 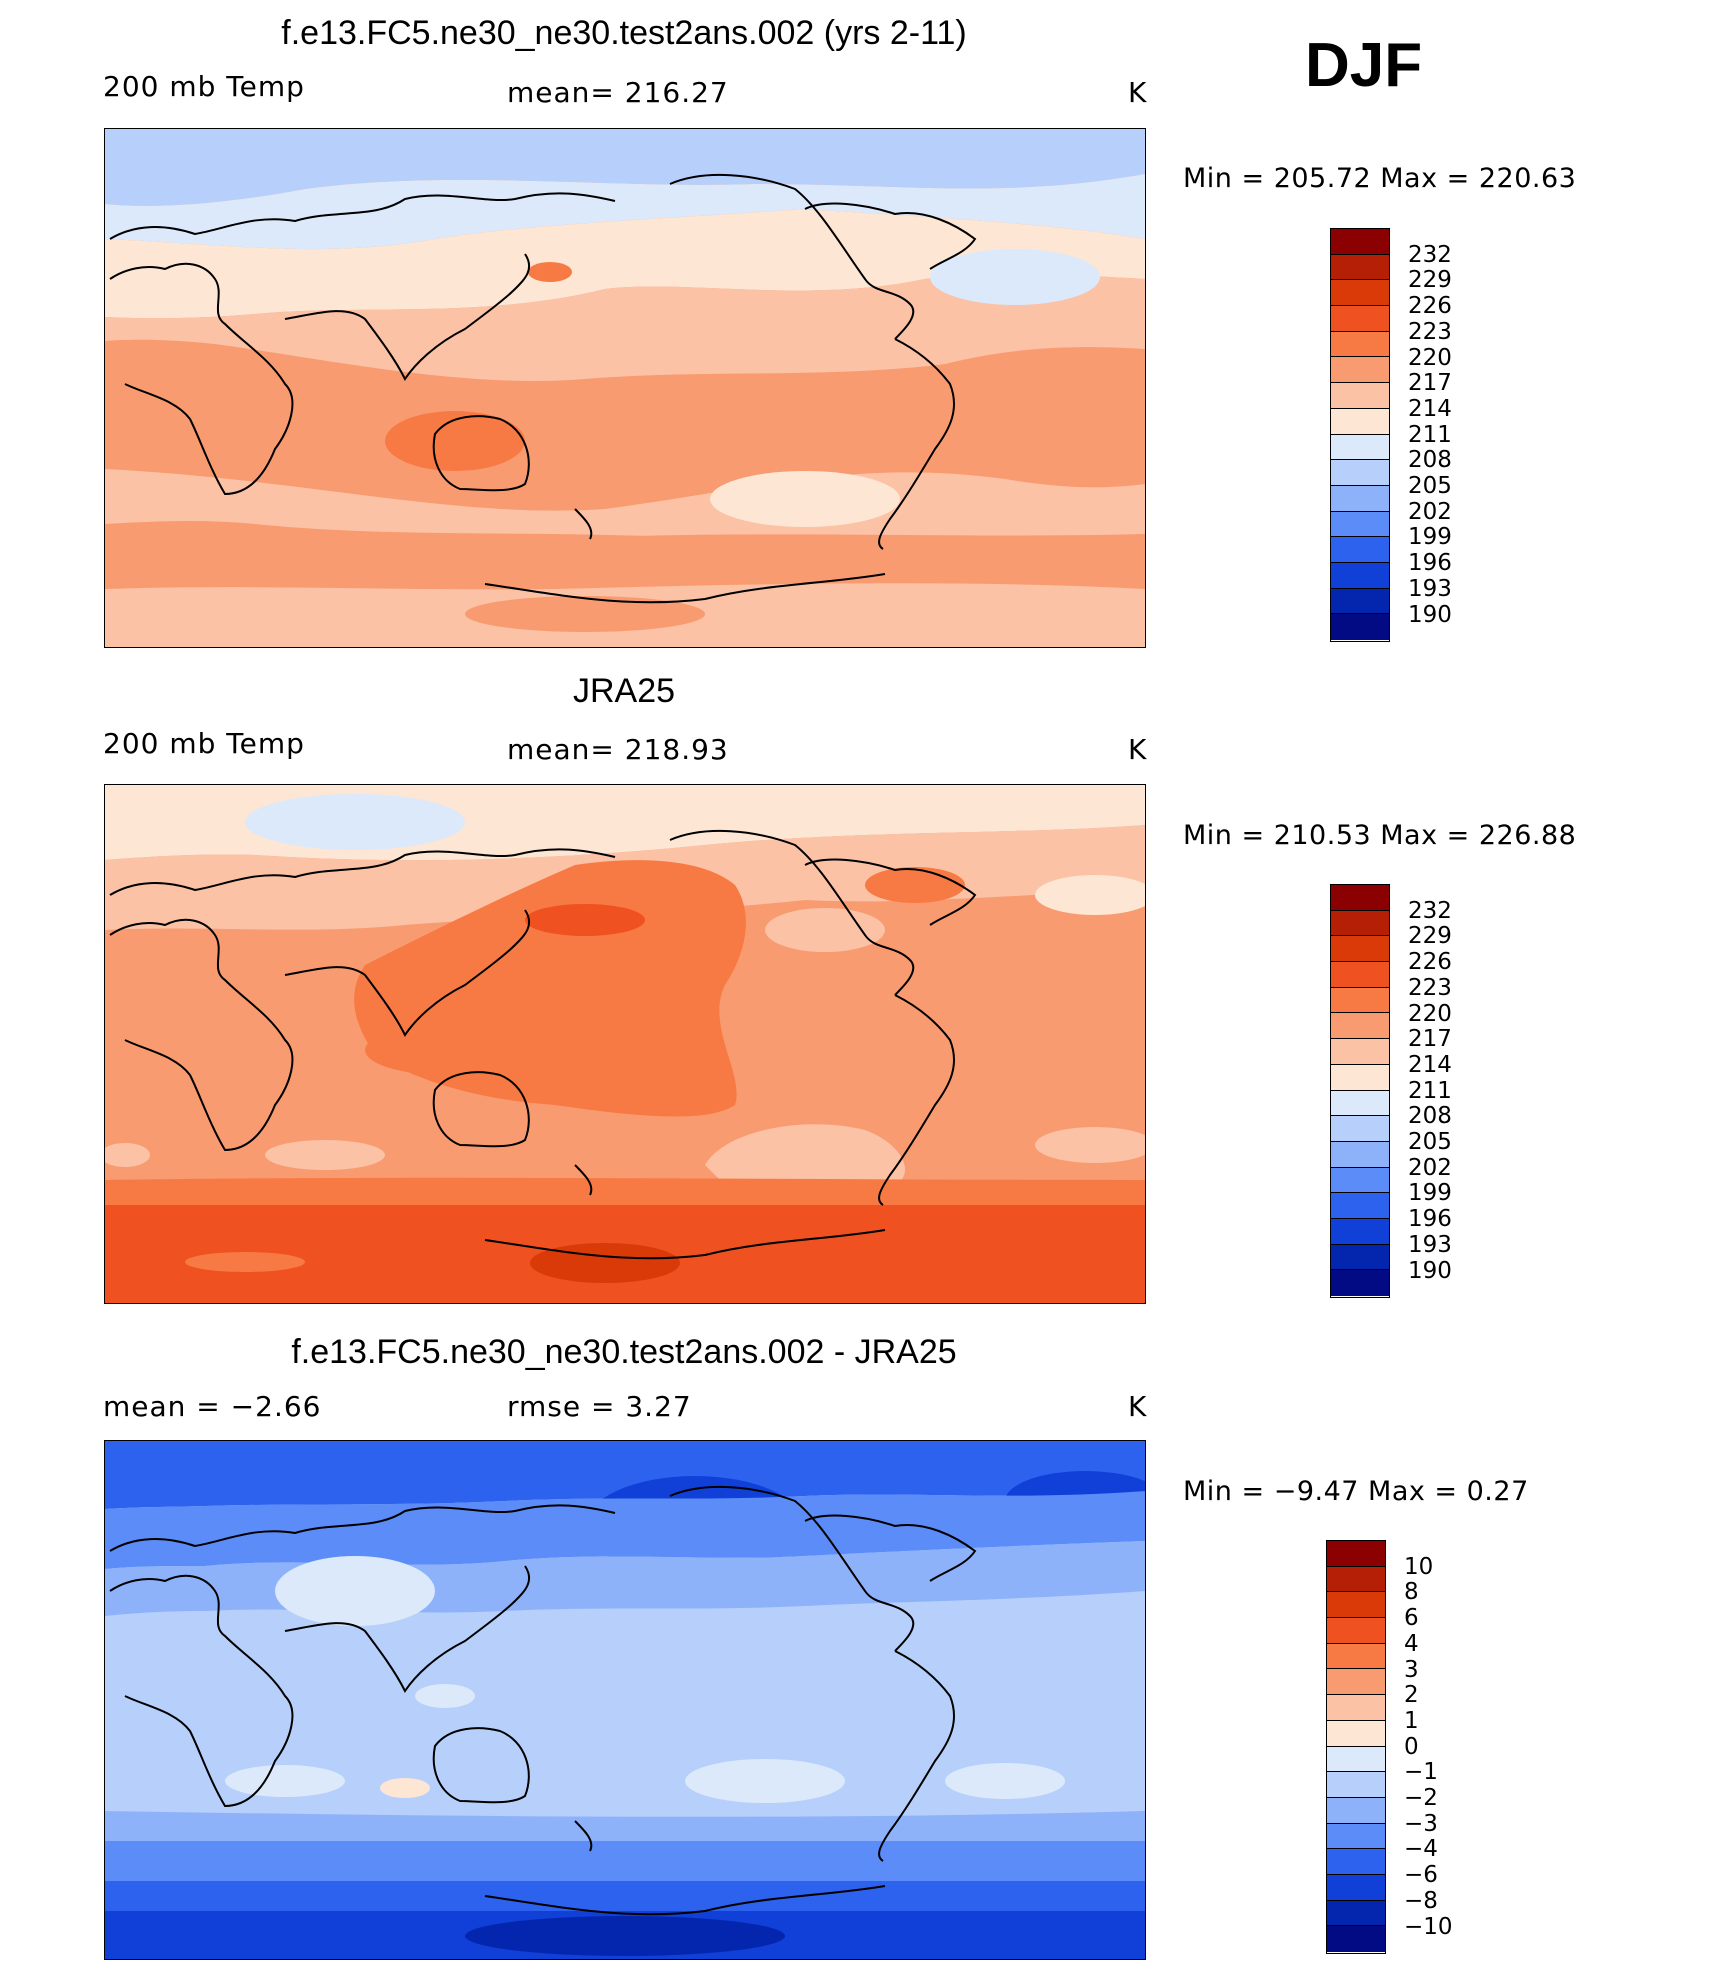 What do you see at coordinates (624, 691) in the screenshot?
I see `panel-2-title: JRA25` at bounding box center [624, 691].